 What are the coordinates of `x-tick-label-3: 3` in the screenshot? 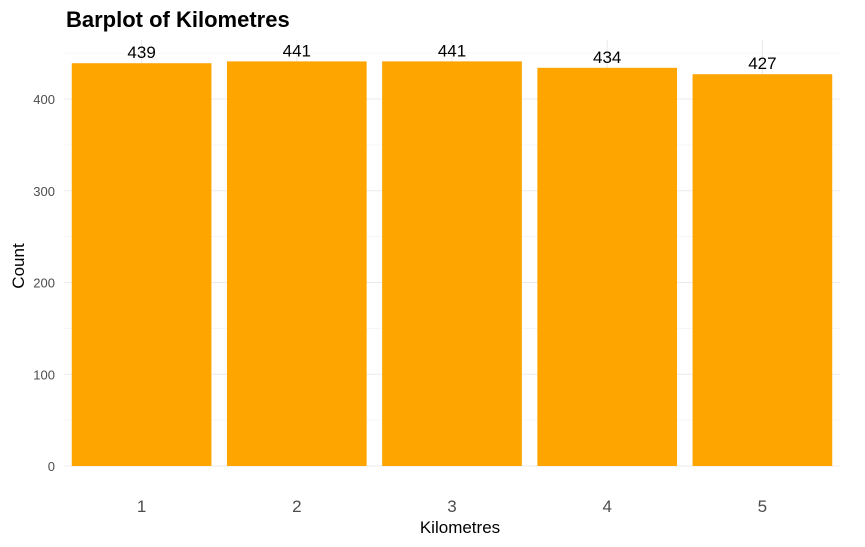 It's located at (451, 506).